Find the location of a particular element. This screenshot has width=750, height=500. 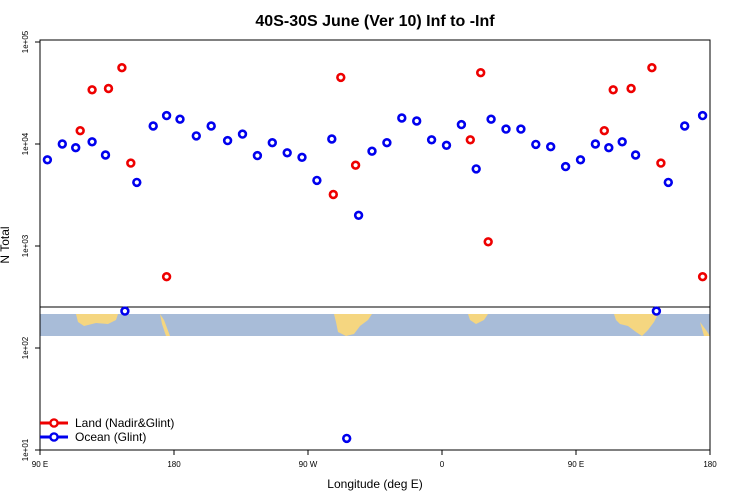

y-axis: 1e+01 1e+02 1e+03 1e+04 1e+05 is located at coordinates (30, 245).